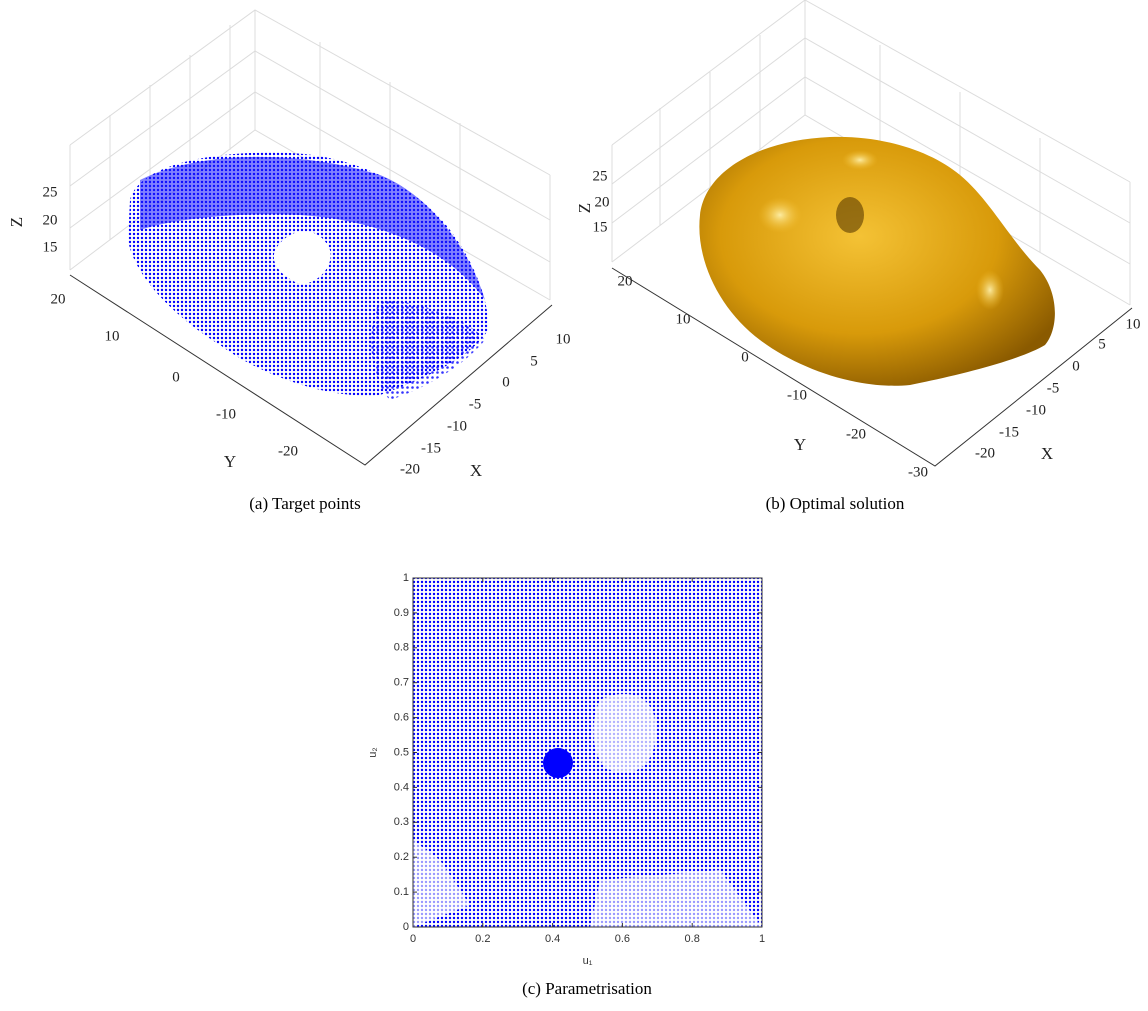 This screenshot has width=1148, height=1011. Describe the element at coordinates (835, 503) in the screenshot. I see `caption: (b) Optimal solution` at that location.